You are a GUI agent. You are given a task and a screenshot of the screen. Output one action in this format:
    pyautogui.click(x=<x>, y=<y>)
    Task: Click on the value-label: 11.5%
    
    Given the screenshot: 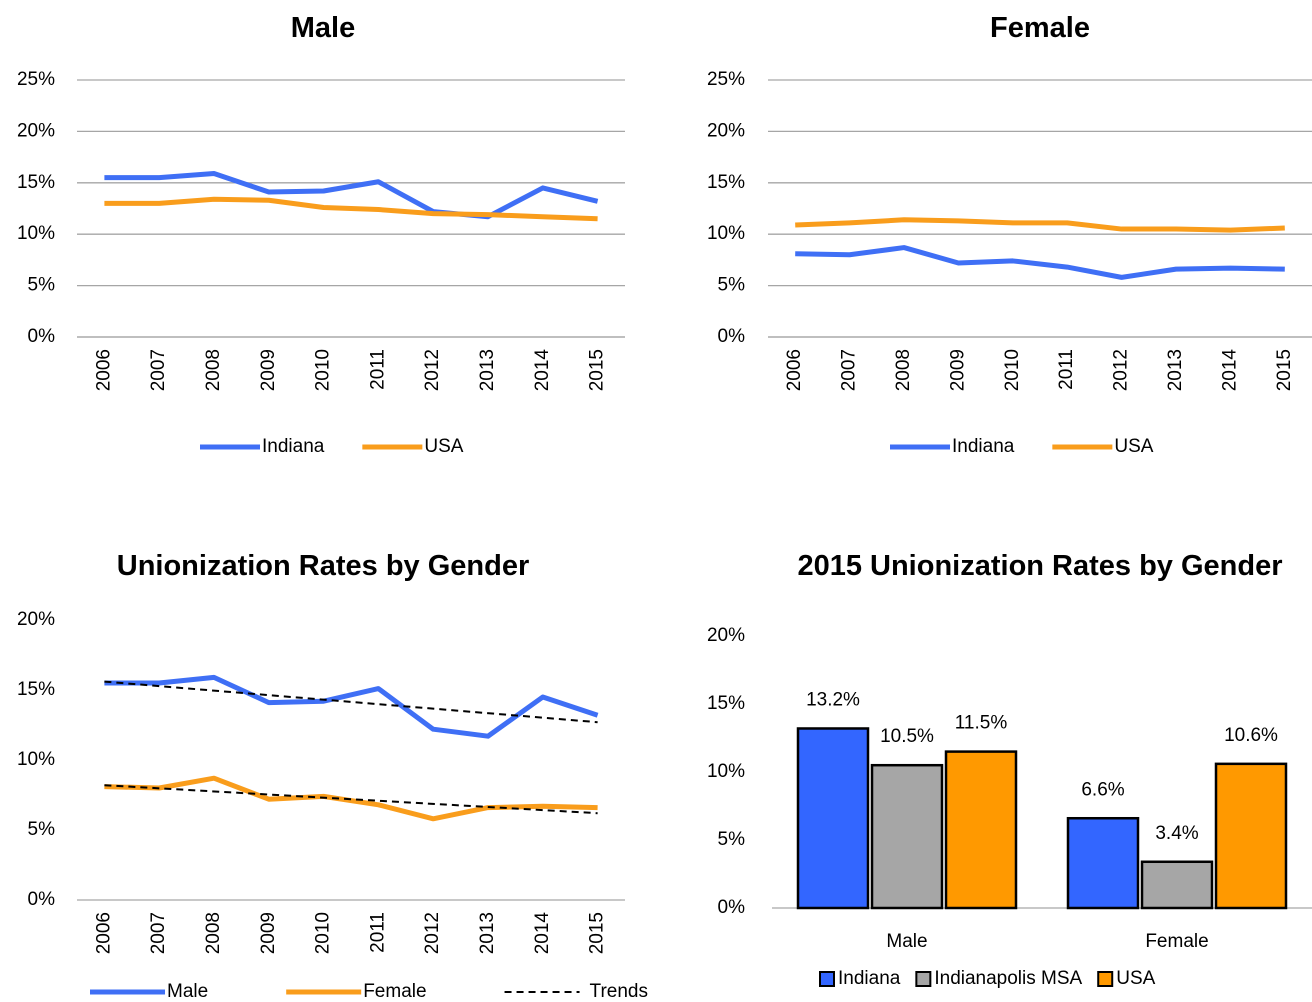 What is the action you would take?
    pyautogui.click(x=981, y=723)
    